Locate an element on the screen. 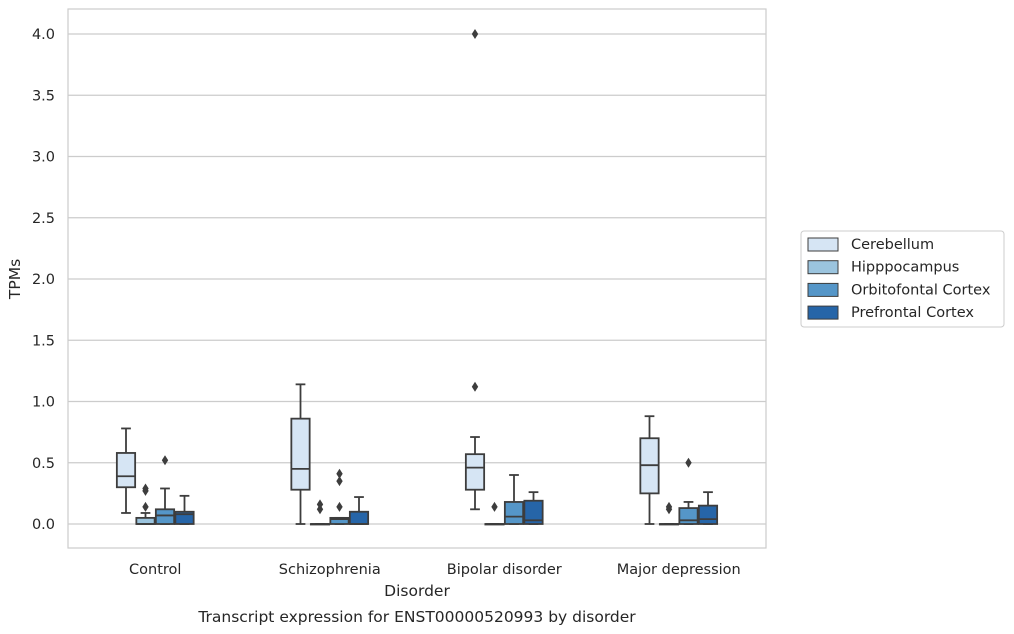  legend-label: Prefrontal Cortex is located at coordinates (912, 313).